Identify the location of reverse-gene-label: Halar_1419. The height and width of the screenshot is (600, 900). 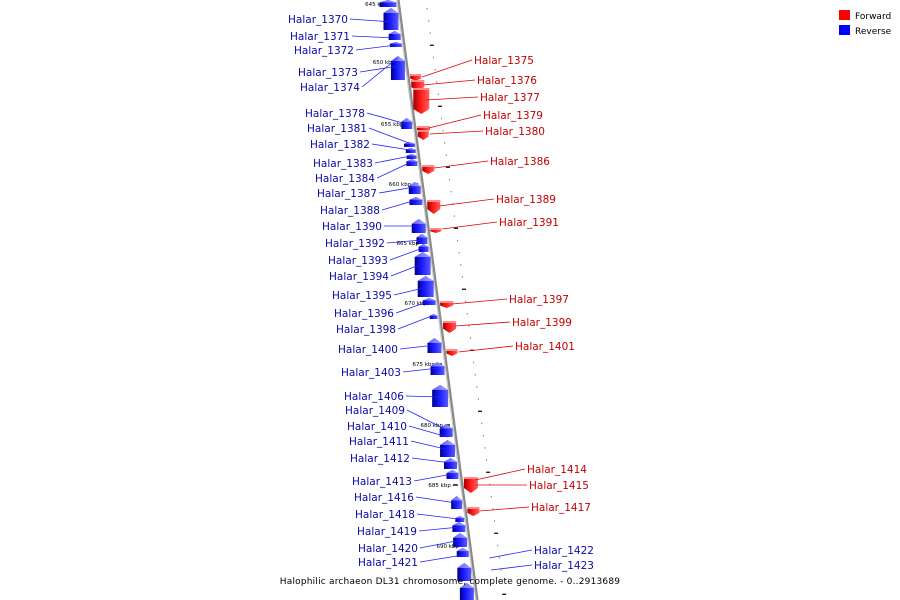
(387, 532).